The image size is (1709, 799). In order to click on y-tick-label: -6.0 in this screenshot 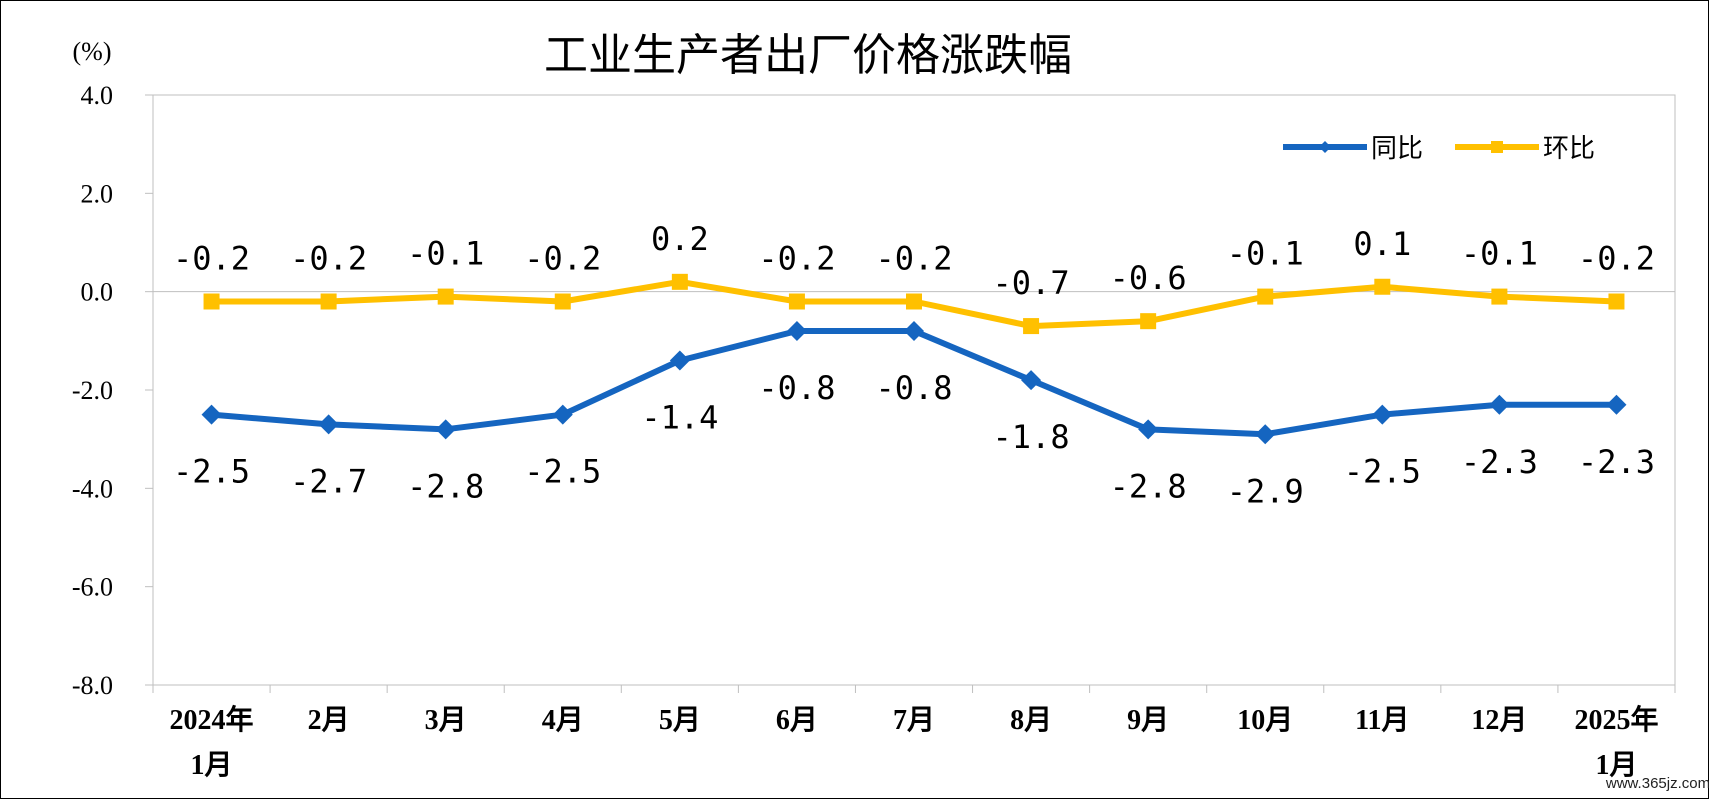, I will do `click(92, 587)`.